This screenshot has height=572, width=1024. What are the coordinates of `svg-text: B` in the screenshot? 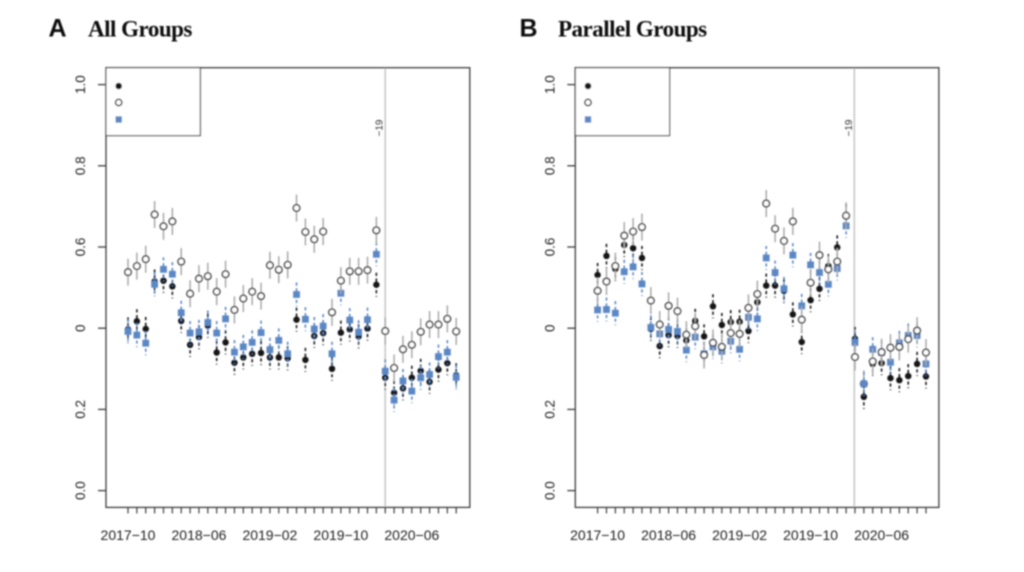 It's located at (529, 29).